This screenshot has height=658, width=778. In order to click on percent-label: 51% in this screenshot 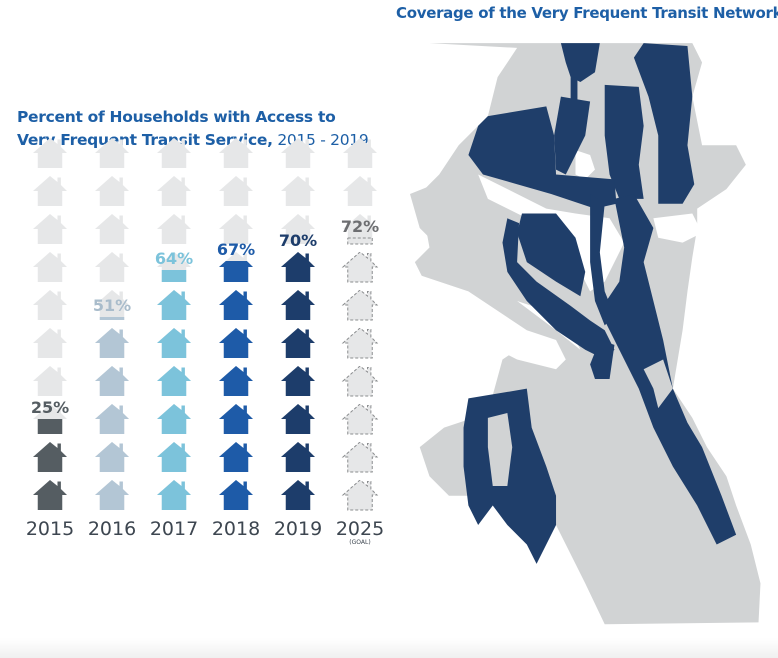, I will do `click(112, 305)`.